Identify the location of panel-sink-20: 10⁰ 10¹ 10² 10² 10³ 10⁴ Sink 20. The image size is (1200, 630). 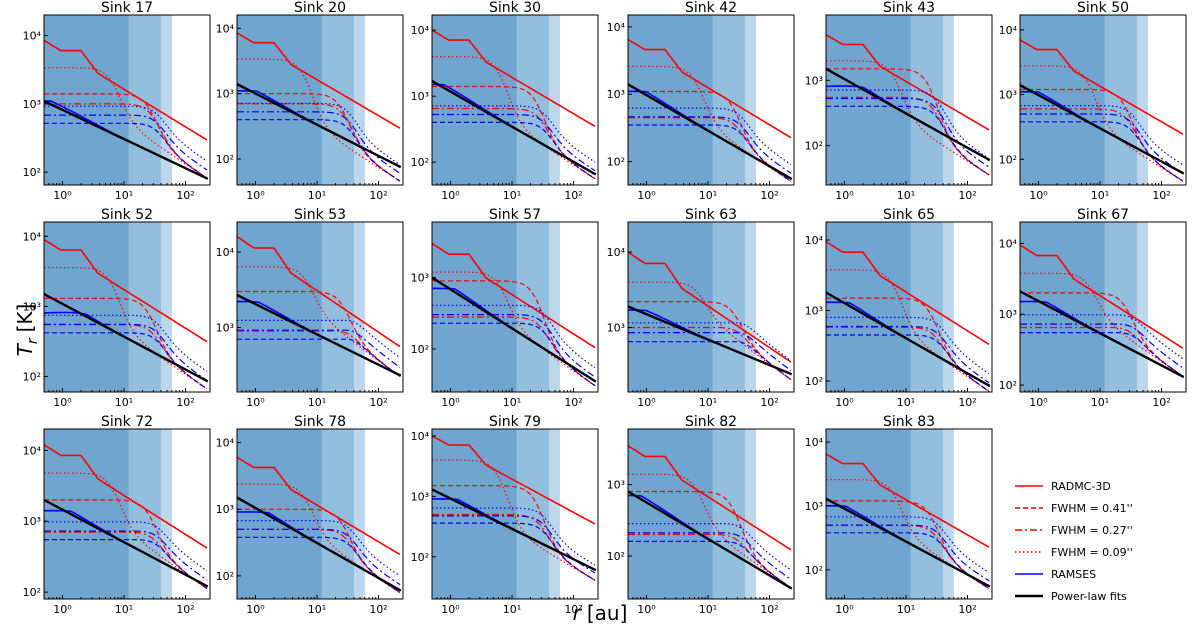
(310, 101).